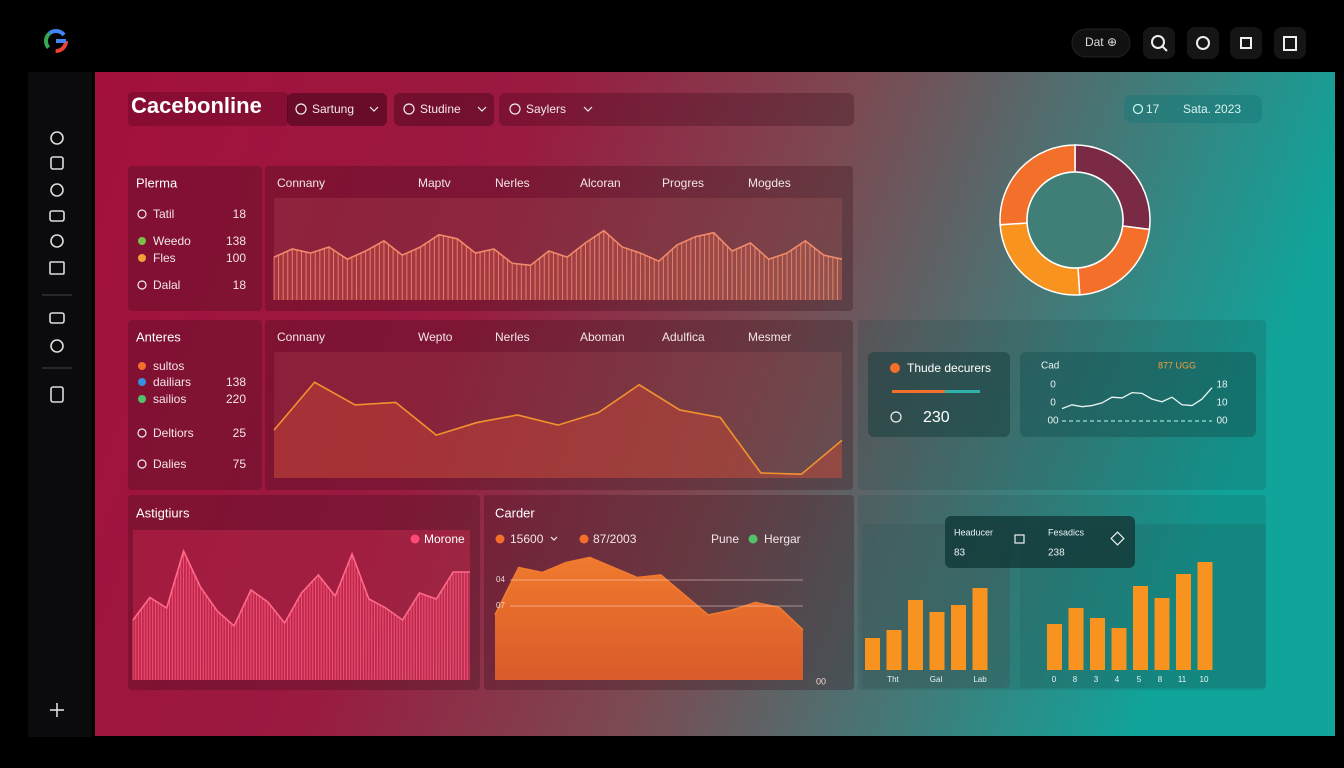  I want to click on x-tick-label: Tht, so click(893, 679).